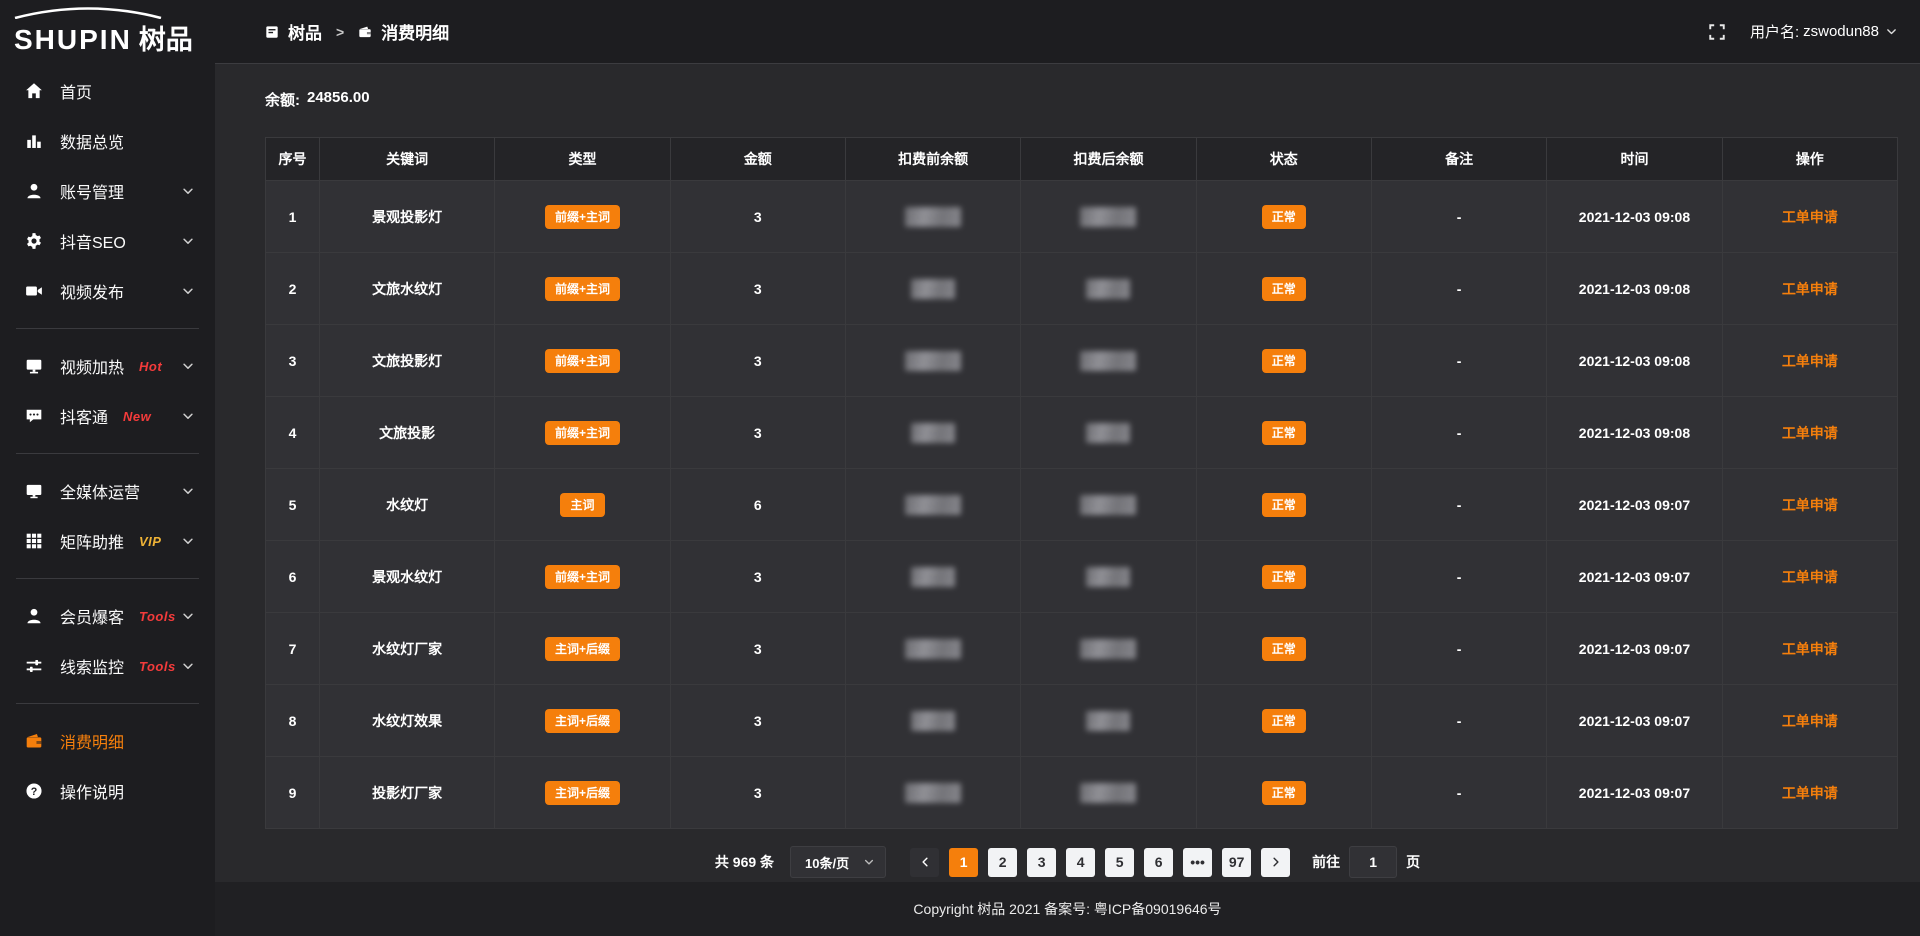 The height and width of the screenshot is (936, 1920). Describe the element at coordinates (107, 616) in the screenshot. I see `sidebar-item-member-burst: 会员爆客 Tools` at that location.